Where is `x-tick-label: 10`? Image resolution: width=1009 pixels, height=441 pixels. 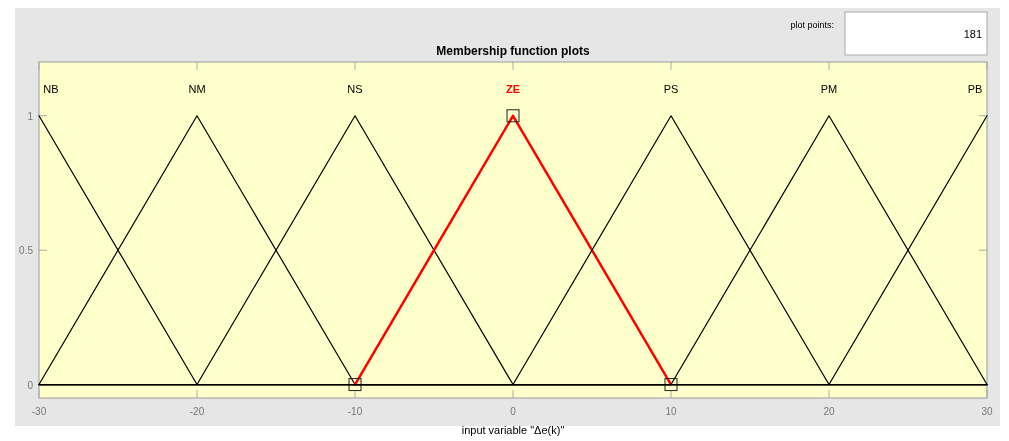
x-tick-label: 10 is located at coordinates (671, 411).